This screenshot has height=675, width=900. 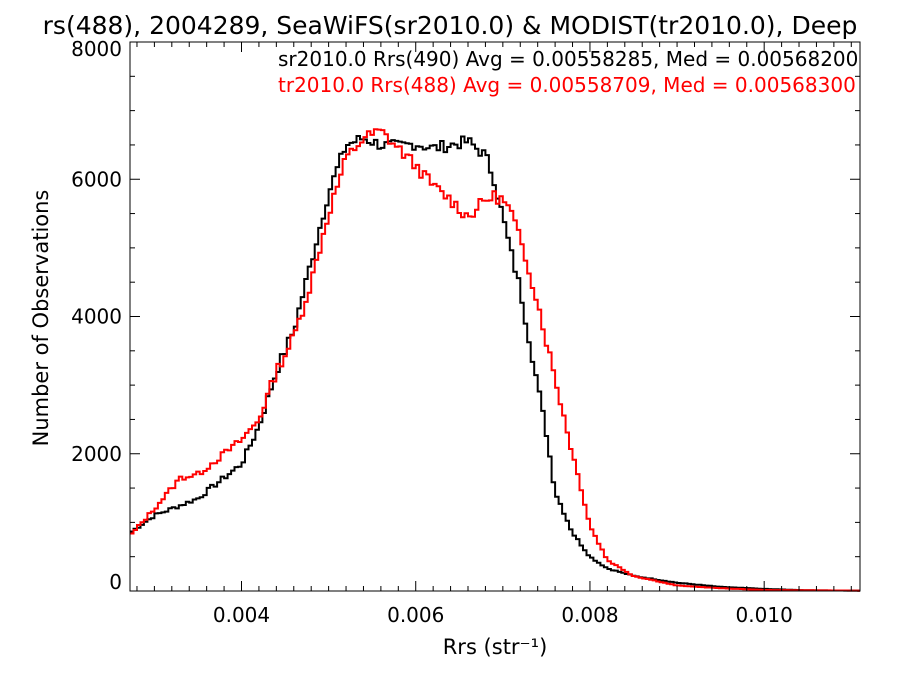 What do you see at coordinates (41, 318) in the screenshot?
I see `y-axis-label: Number of Observations` at bounding box center [41, 318].